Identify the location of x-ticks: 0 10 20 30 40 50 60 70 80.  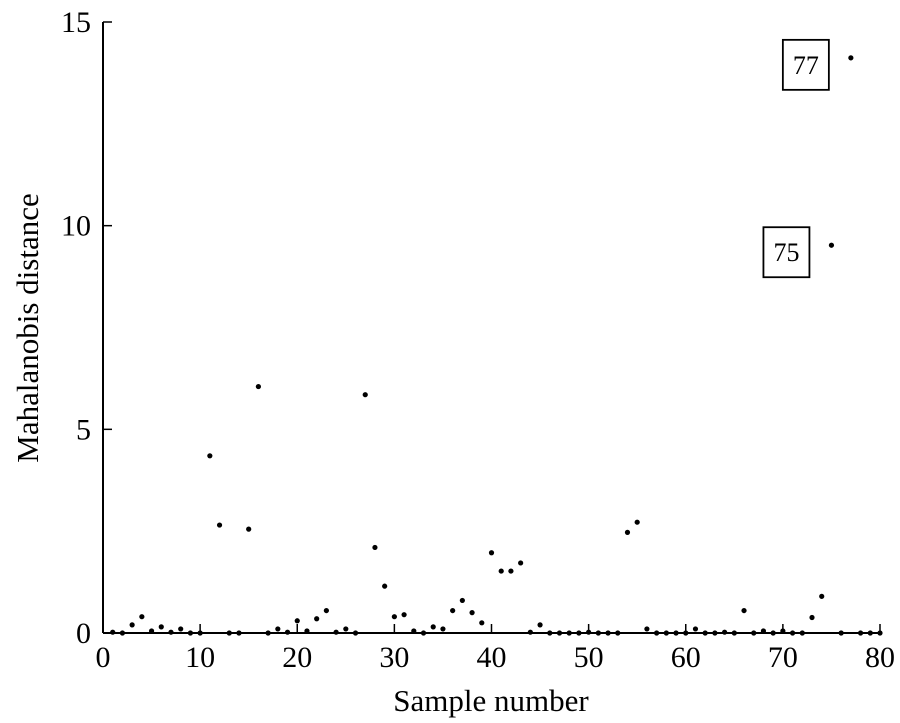
(495, 649).